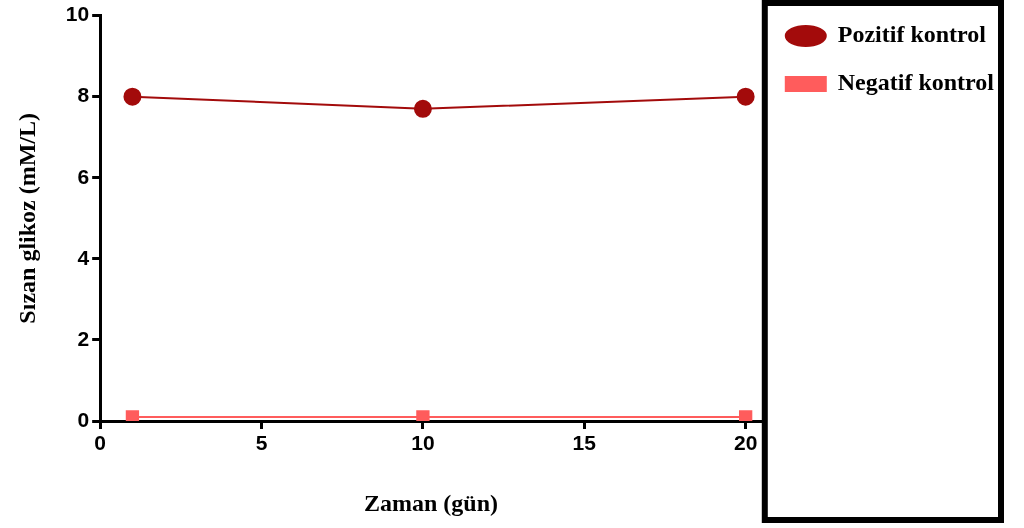 The width and height of the screenshot is (1024, 528). What do you see at coordinates (430, 502) in the screenshot?
I see `x-axis-title: Zaman (gün)` at bounding box center [430, 502].